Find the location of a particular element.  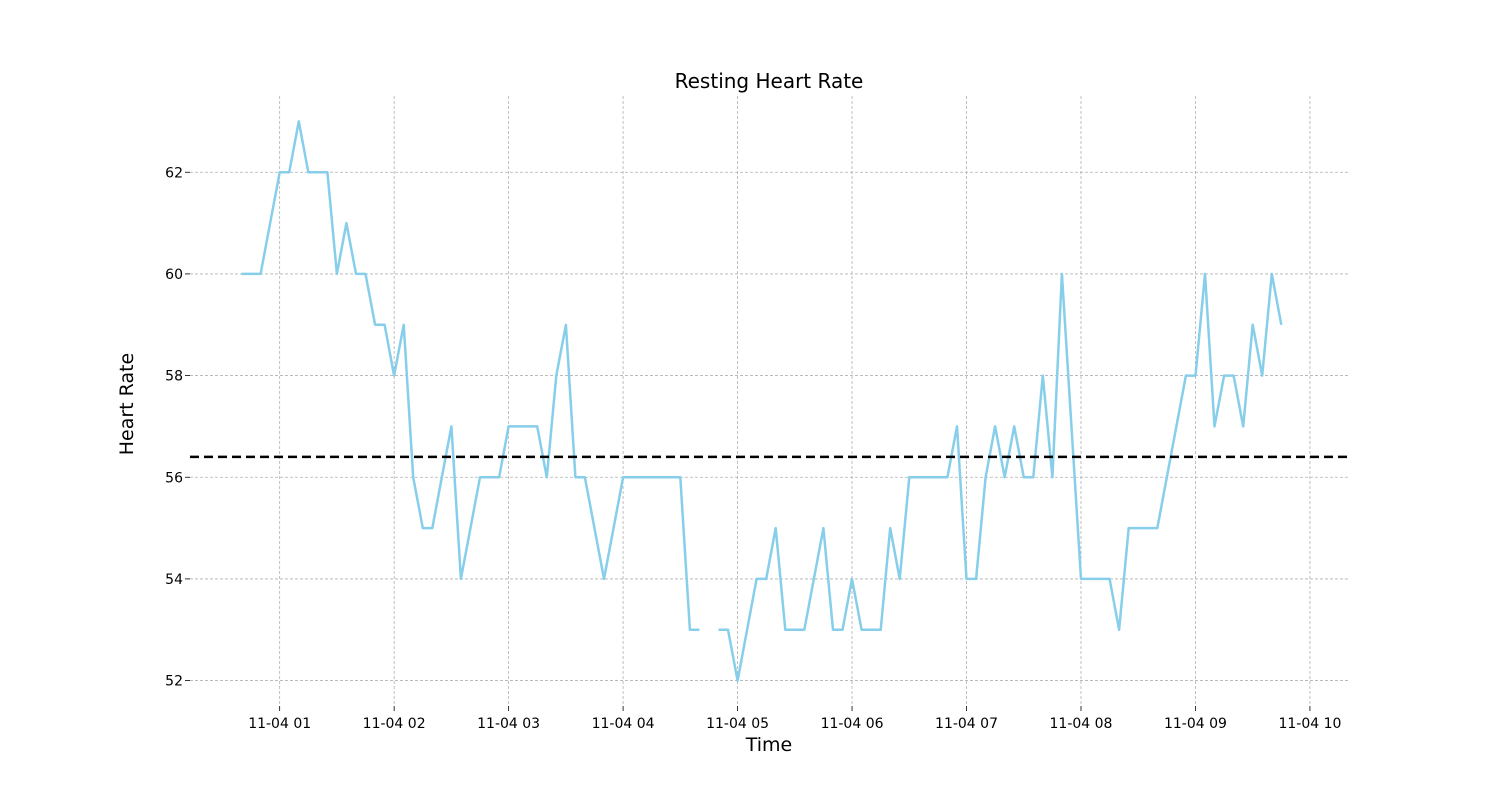

chart-title: Resting Heart Rate is located at coordinates (769, 81).